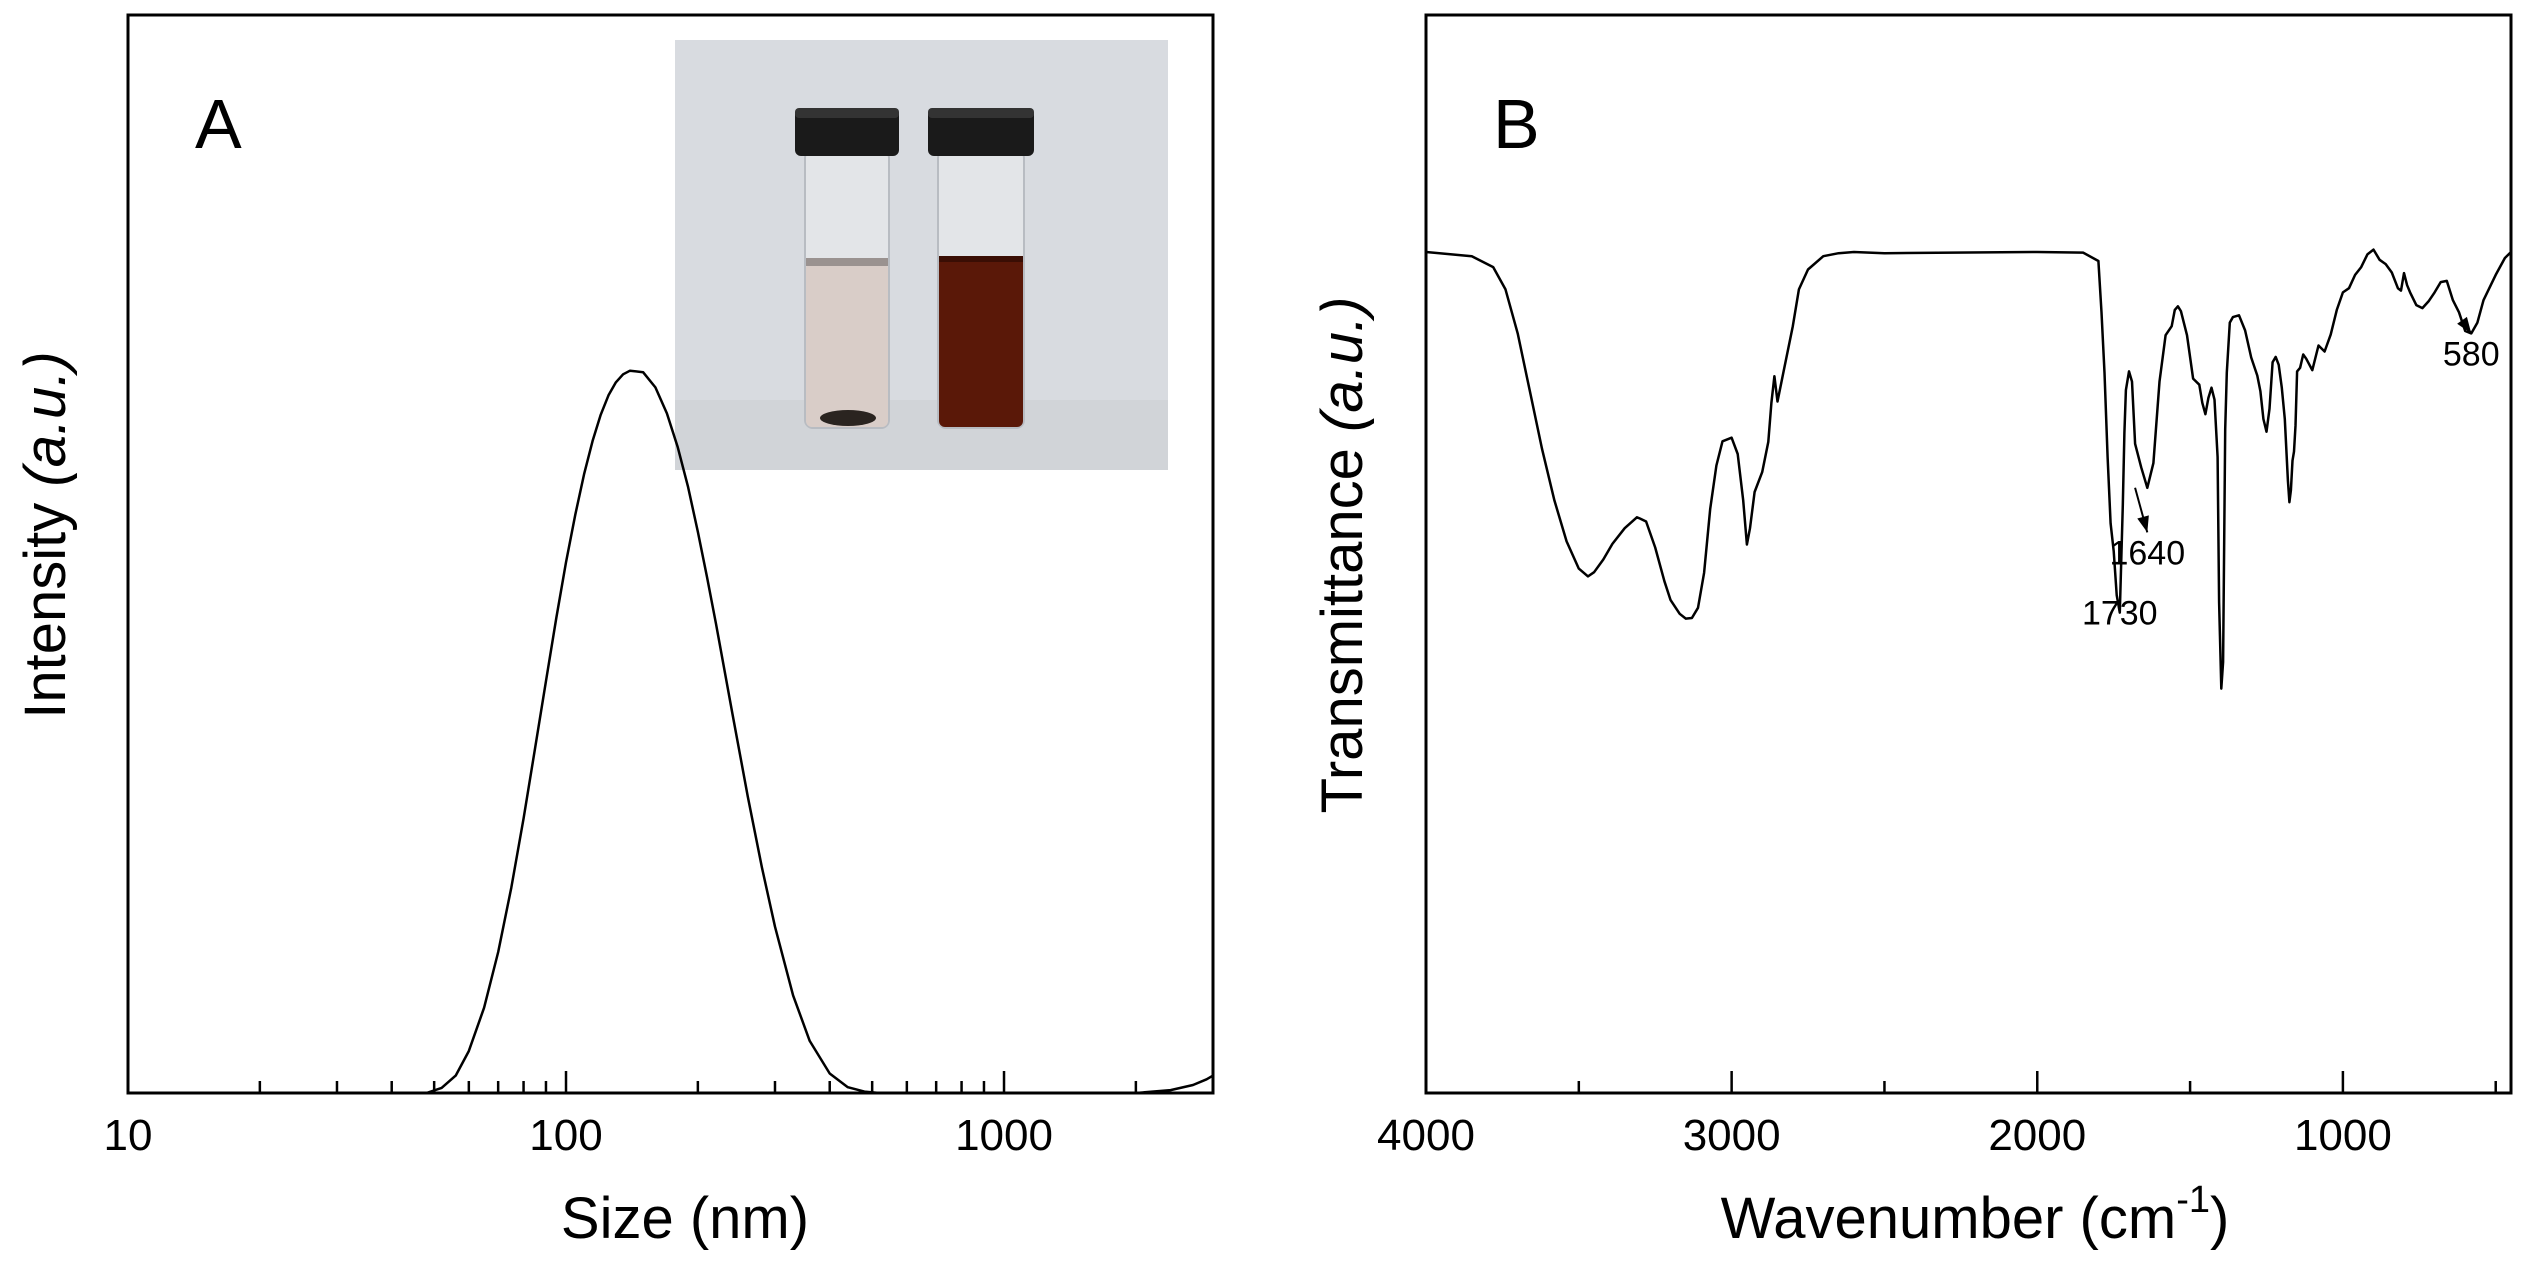 Image resolution: width=2525 pixels, height=1267 pixels. What do you see at coordinates (45, 611) in the screenshot?
I see `panel-a-y-axis-title-main: Intensity` at bounding box center [45, 611].